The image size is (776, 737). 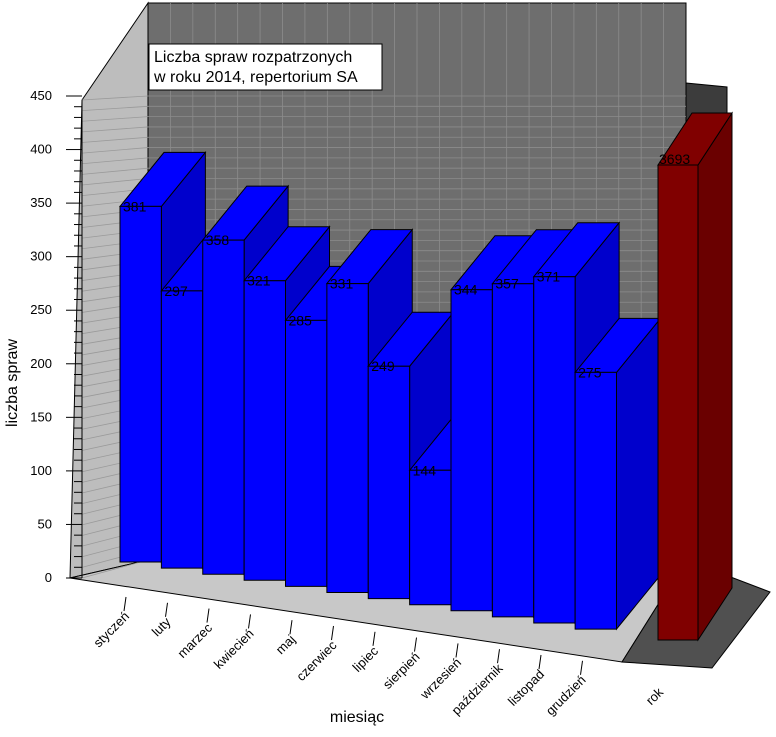 I want to click on y-tick-label: 150, so click(x=41, y=416).